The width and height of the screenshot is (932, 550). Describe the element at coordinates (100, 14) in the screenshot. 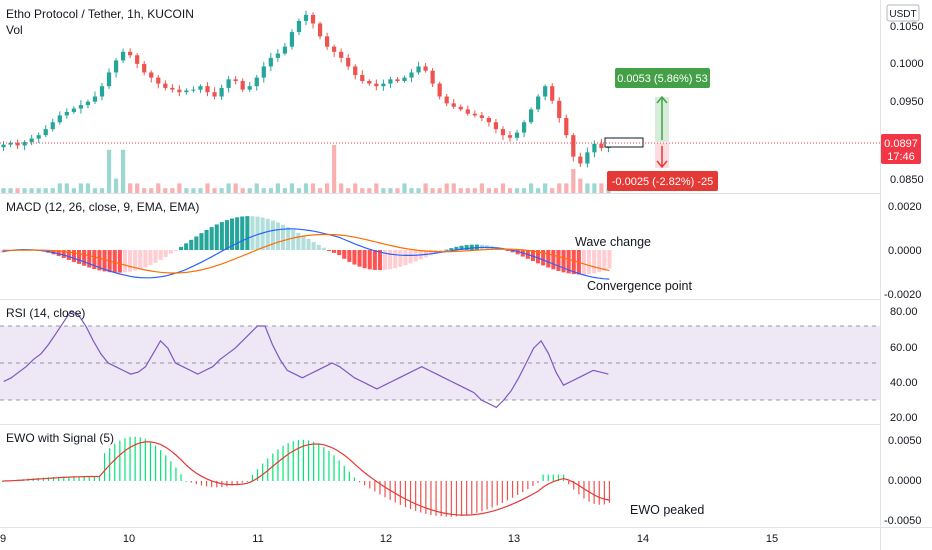

I see `chart-title: Etho Protocol / Tether, 1h, KUCOIN` at that location.